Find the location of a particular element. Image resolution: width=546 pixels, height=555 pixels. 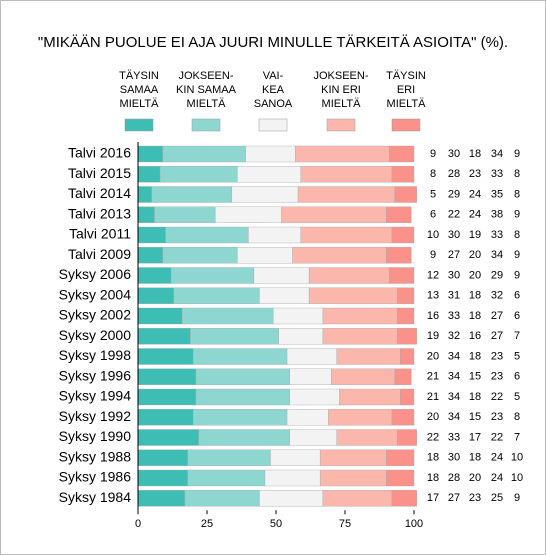

value-label: 22 is located at coordinates (497, 397).